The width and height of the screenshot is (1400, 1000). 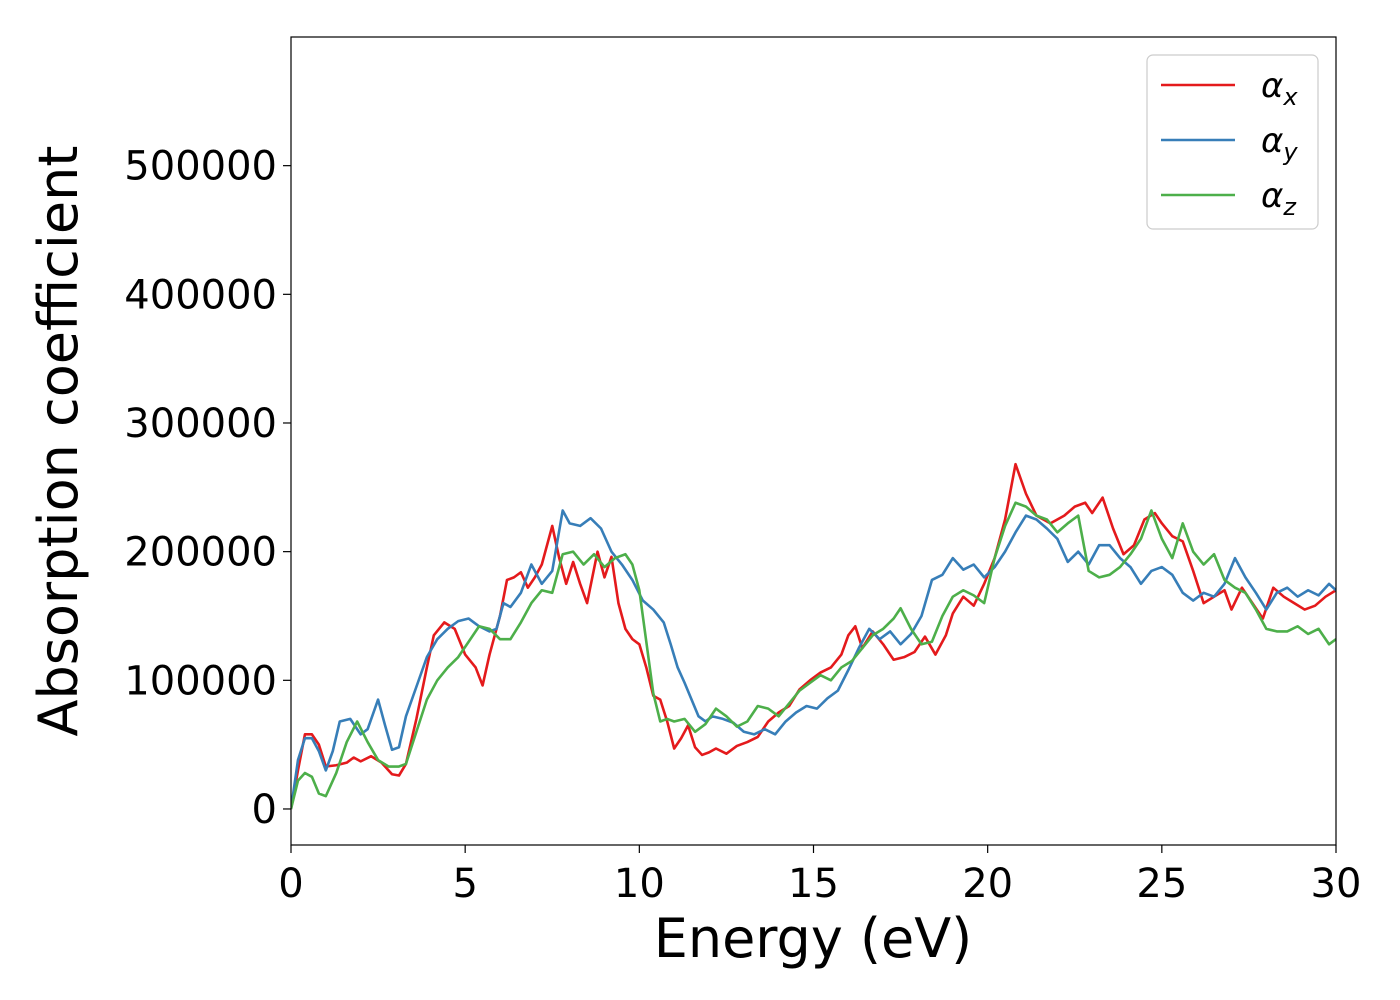 What do you see at coordinates (1336, 884) in the screenshot?
I see `x-tick-label: 30` at bounding box center [1336, 884].